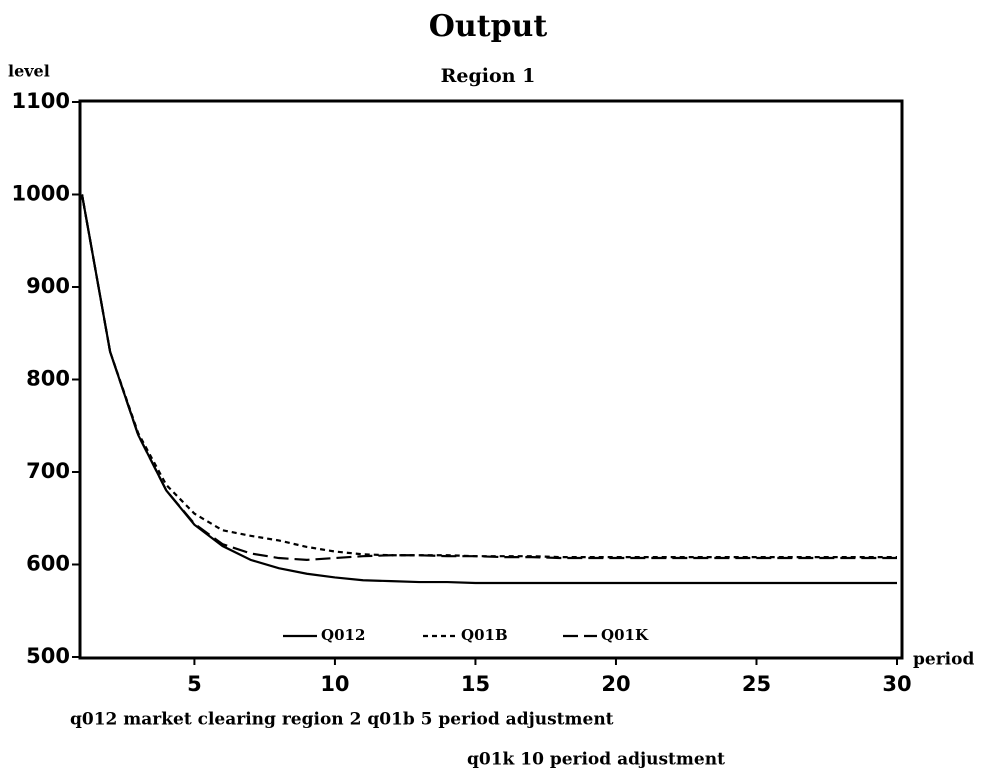 Image resolution: width=994 pixels, height=782 pixels. Describe the element at coordinates (943, 660) in the screenshot. I see `x-axis-label: period` at that location.